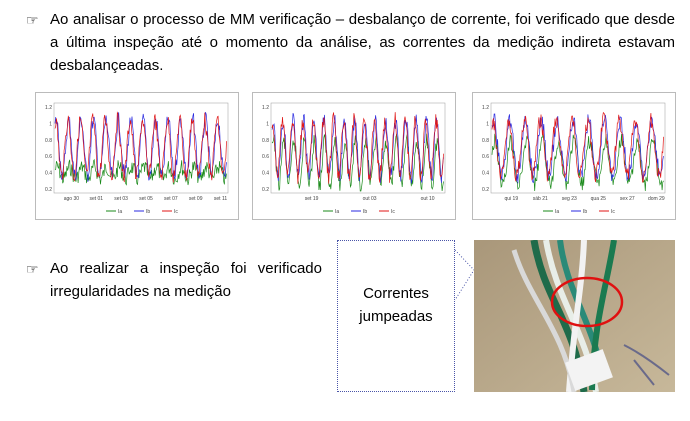 The width and height of the screenshot is (690, 421). I want to click on x-tick-label: set 19, so click(312, 199).